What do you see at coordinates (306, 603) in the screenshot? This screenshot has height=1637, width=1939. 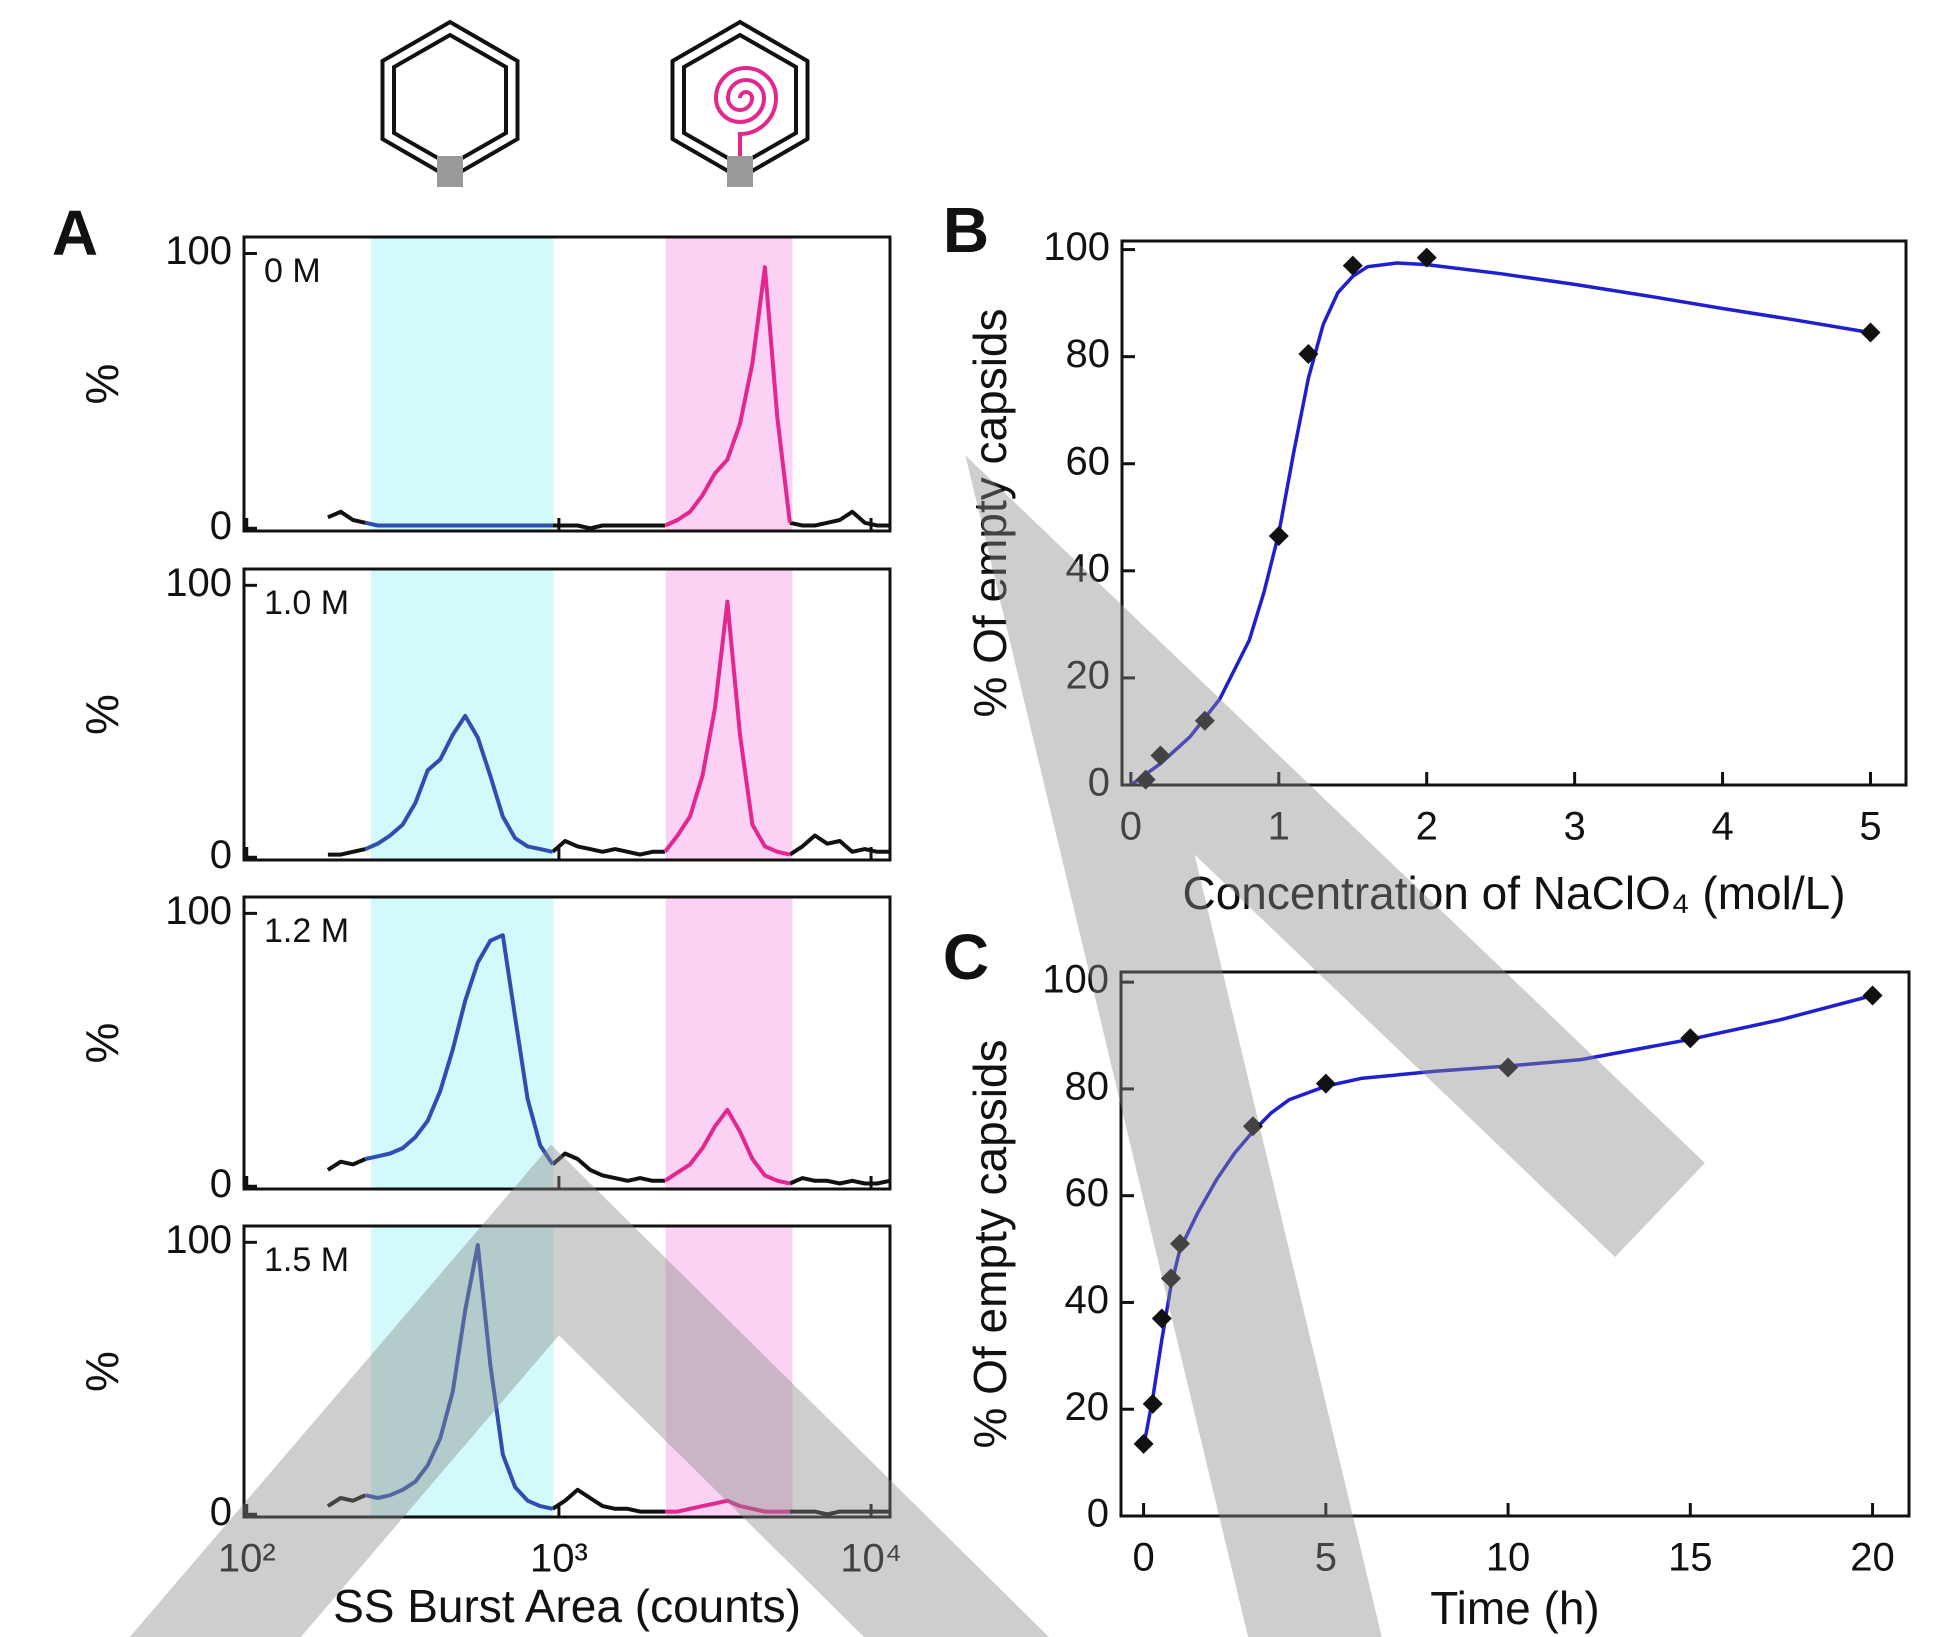 I see `panel-annotation: 1.0 M` at bounding box center [306, 603].